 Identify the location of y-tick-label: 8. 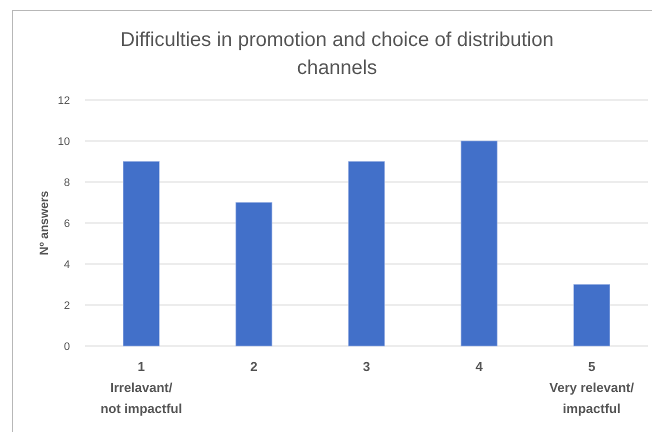
(67, 182).